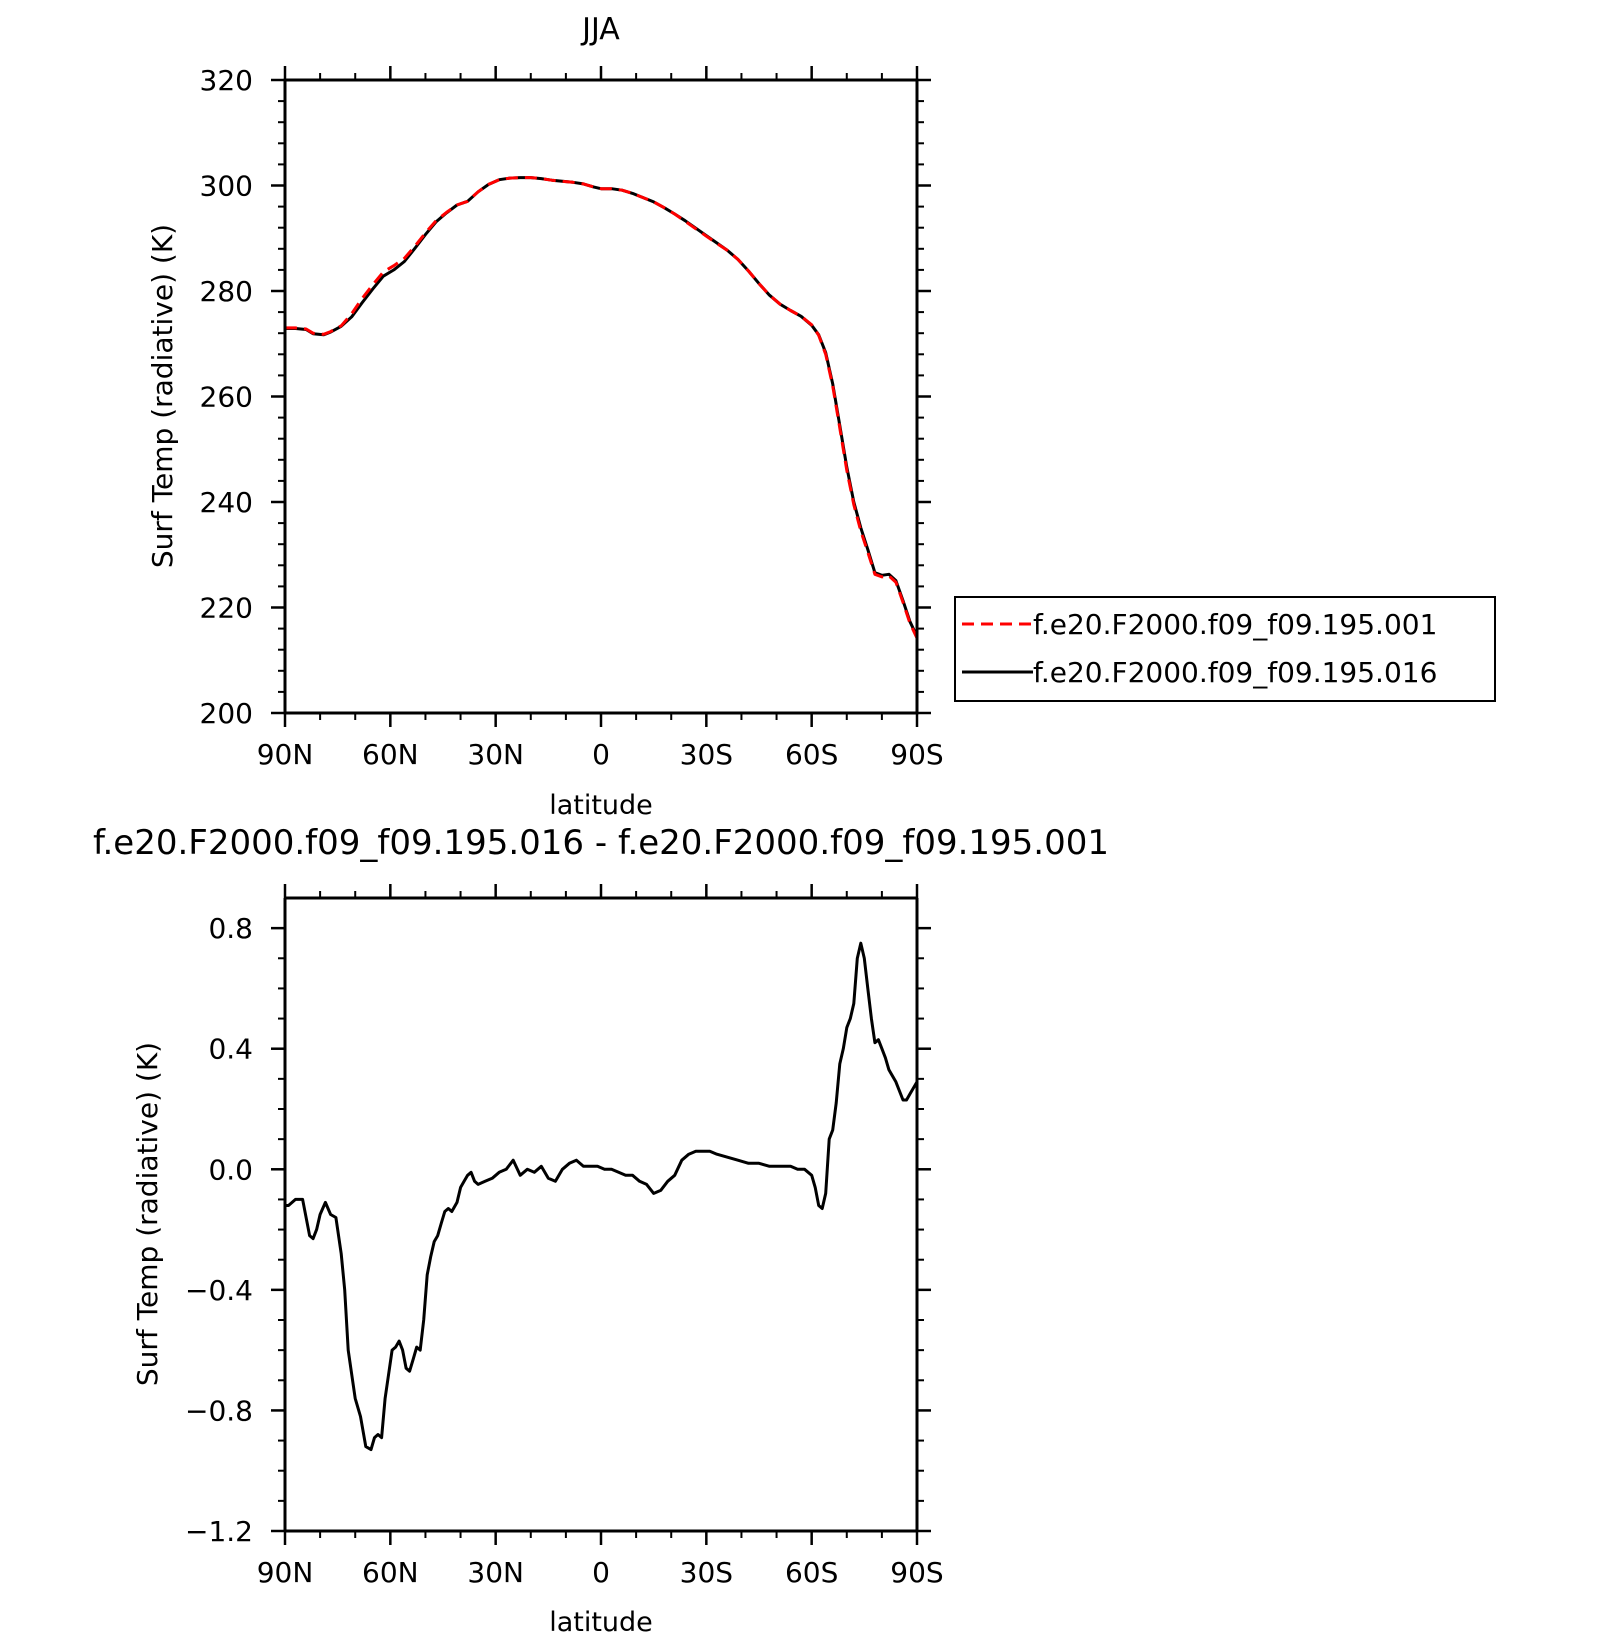 The image size is (1597, 1635). Describe the element at coordinates (285, 1572) in the screenshot. I see `bottom-x-tick-label: 90N` at that location.